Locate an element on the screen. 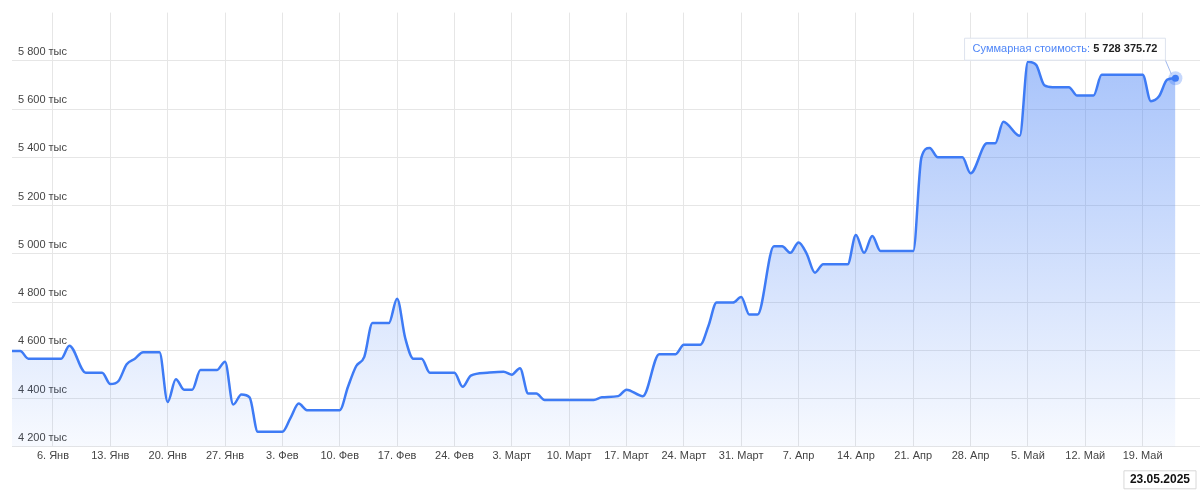 This screenshot has width=1200, height=490. x-tick-label: 20. Янв is located at coordinates (167, 455).